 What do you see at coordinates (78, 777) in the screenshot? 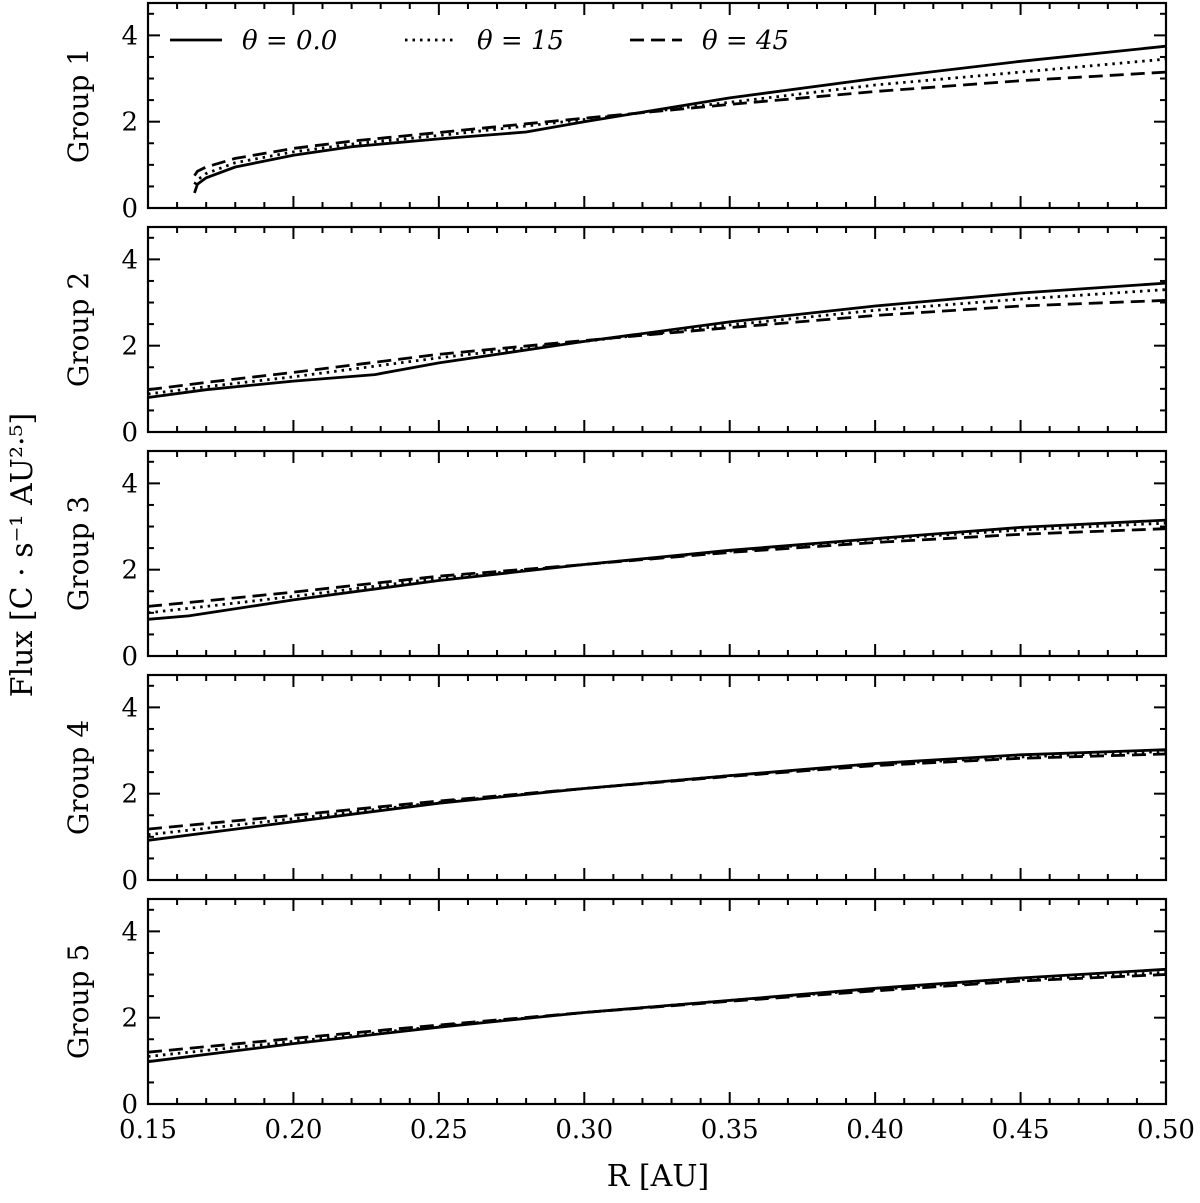
I see `panel-label: Group 4` at bounding box center [78, 777].